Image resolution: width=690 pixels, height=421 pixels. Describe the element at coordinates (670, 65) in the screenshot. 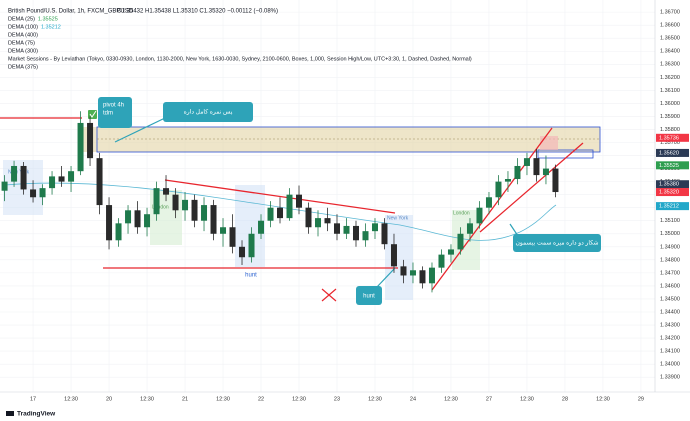

I see `y-tick-label: 1.36300` at that location.